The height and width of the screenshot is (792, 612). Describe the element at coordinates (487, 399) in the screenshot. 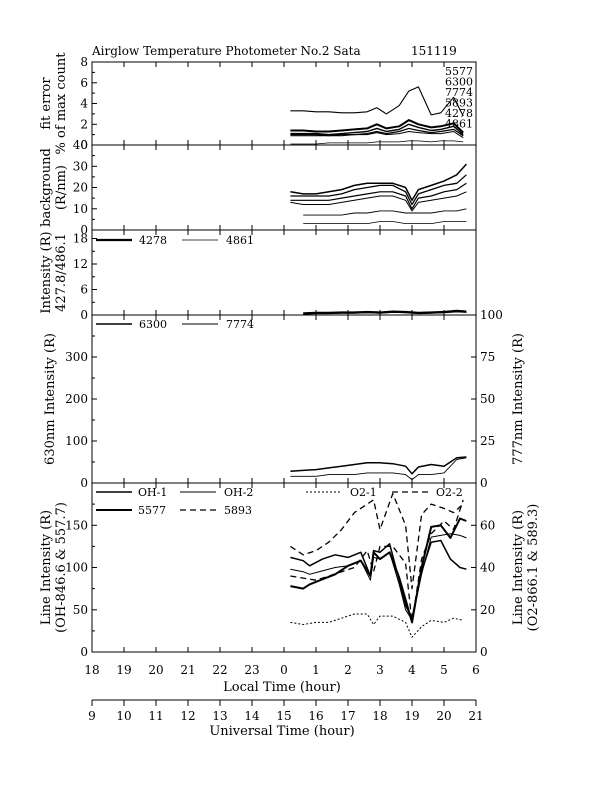

I see `y-right-tick-label: 50` at that location.